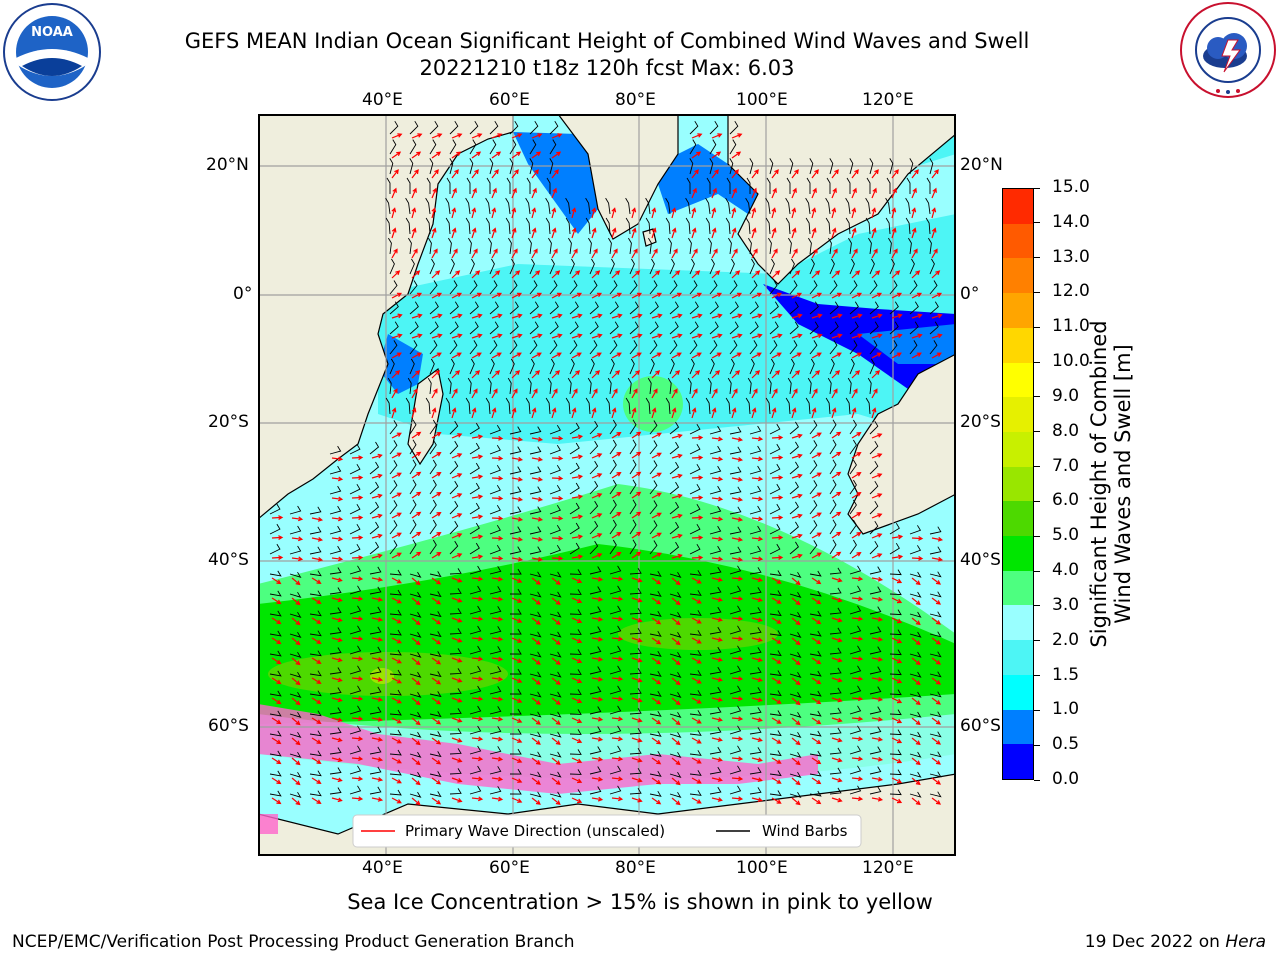  Describe the element at coordinates (243, 294) in the screenshot. I see `lat-label-left-0: 0°` at that location.